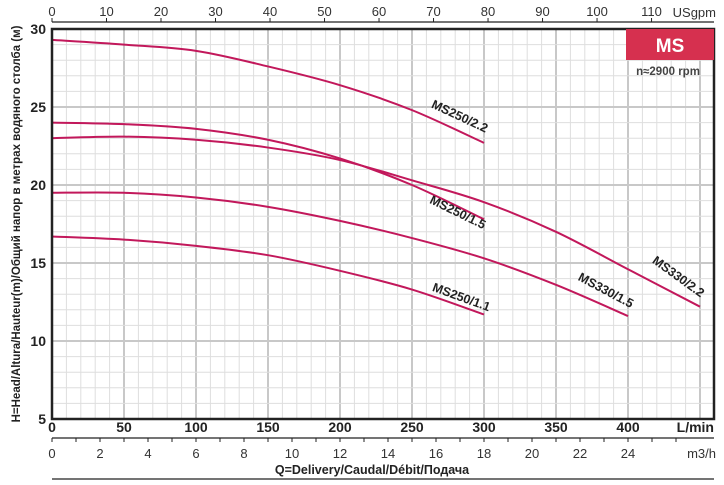 The height and width of the screenshot is (485, 724). Describe the element at coordinates (161, 11) in the screenshot. I see `top-tick-label: 20` at that location.